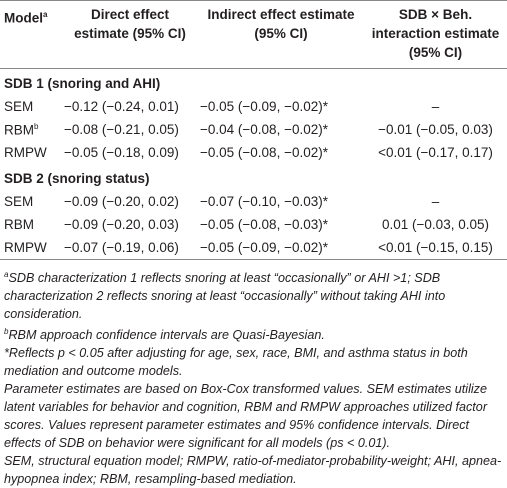 The image size is (507, 488). Describe the element at coordinates (121, 129) in the screenshot. I see `value-cell: −0.08 (−0.21, 0.05)` at that location.